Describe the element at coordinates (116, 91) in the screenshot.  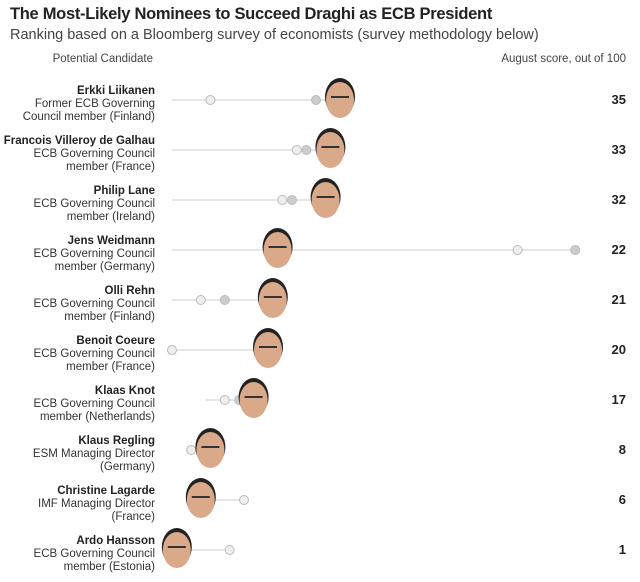
I see `candidate-name: Erkki Liikanen` at that location.